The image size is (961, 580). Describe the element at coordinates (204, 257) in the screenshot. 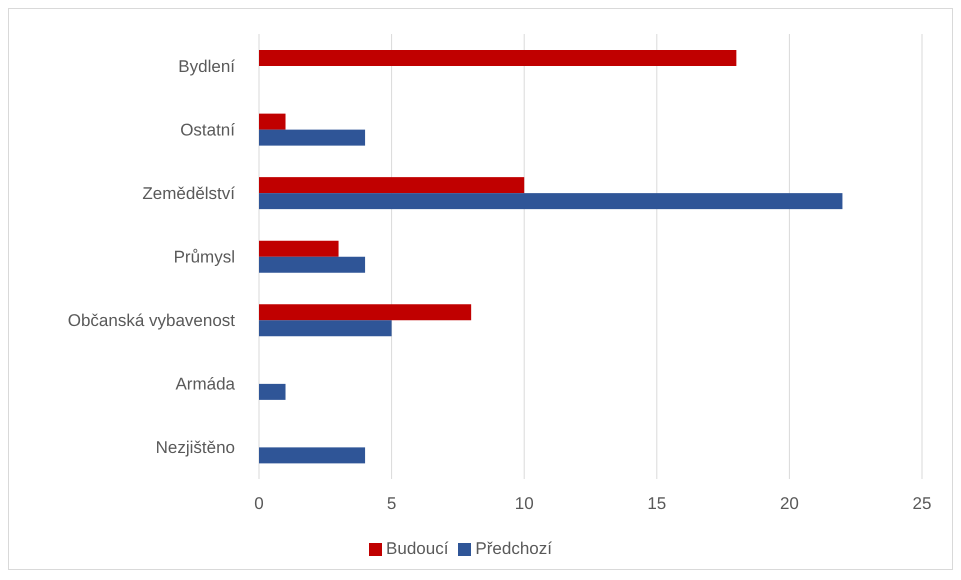

I see `y-tick-label: Průmysl` at that location.